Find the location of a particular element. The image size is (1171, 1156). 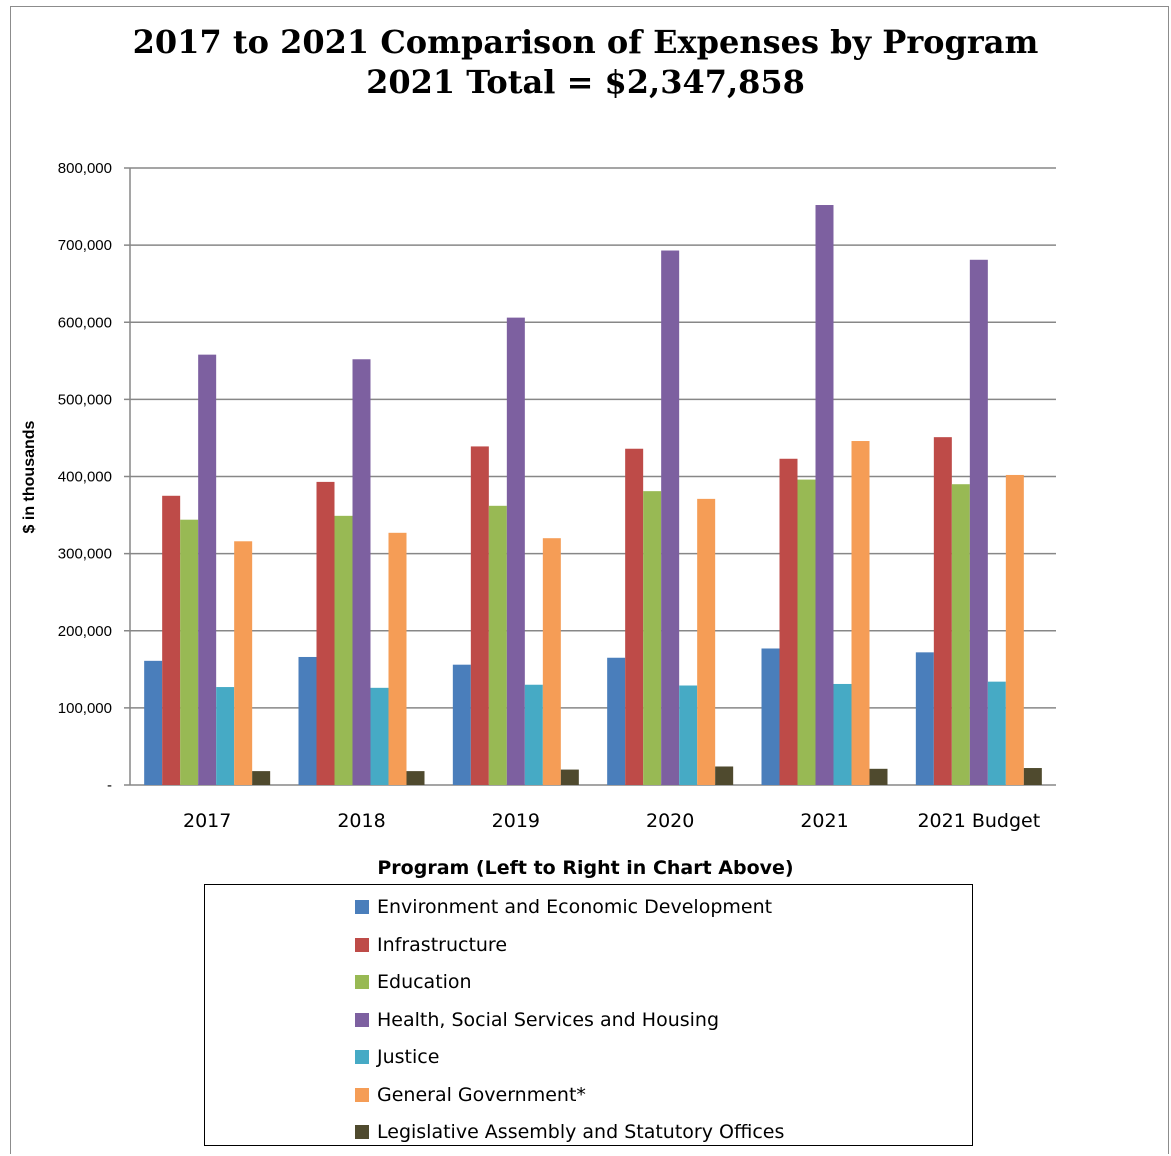

legend-label: Infrastructure is located at coordinates (442, 944).